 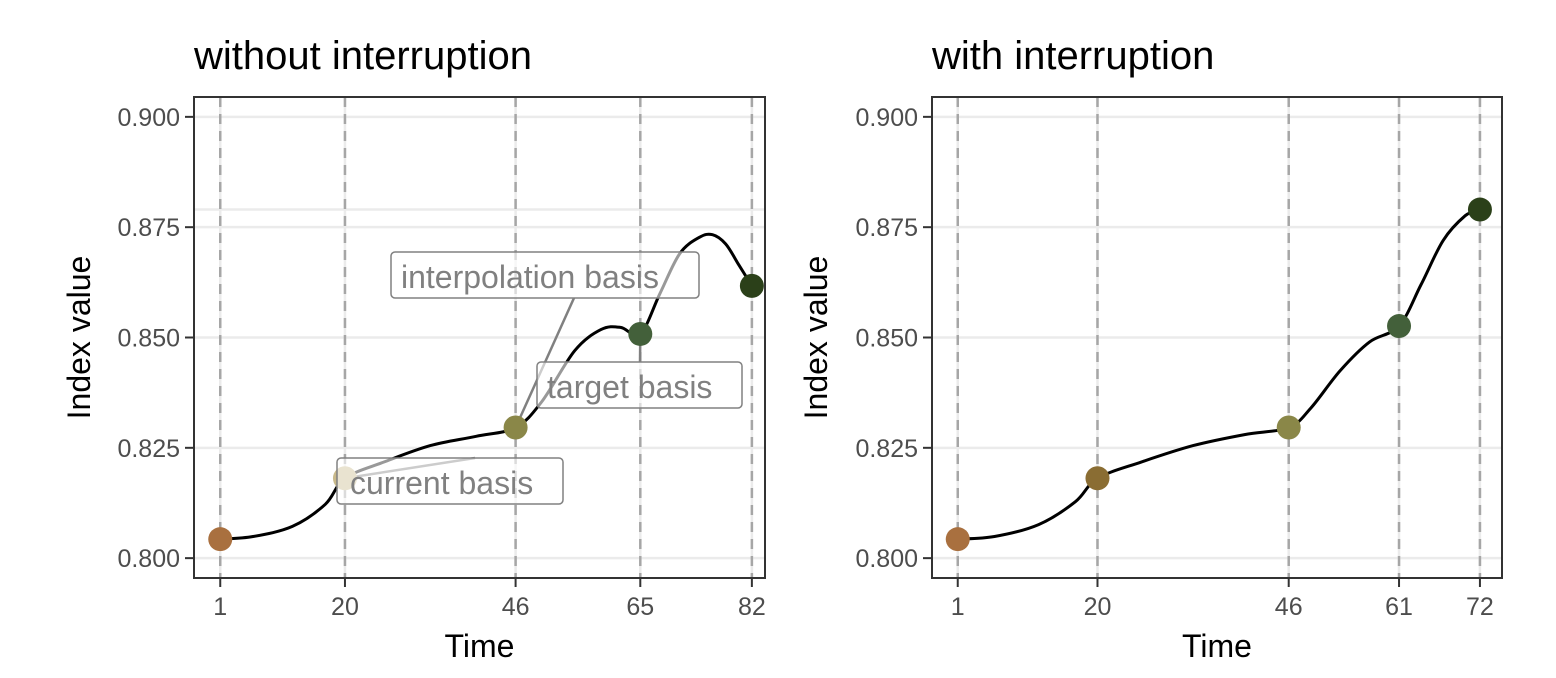 What do you see at coordinates (362, 56) in the screenshot?
I see `panel-title: without interruption` at bounding box center [362, 56].